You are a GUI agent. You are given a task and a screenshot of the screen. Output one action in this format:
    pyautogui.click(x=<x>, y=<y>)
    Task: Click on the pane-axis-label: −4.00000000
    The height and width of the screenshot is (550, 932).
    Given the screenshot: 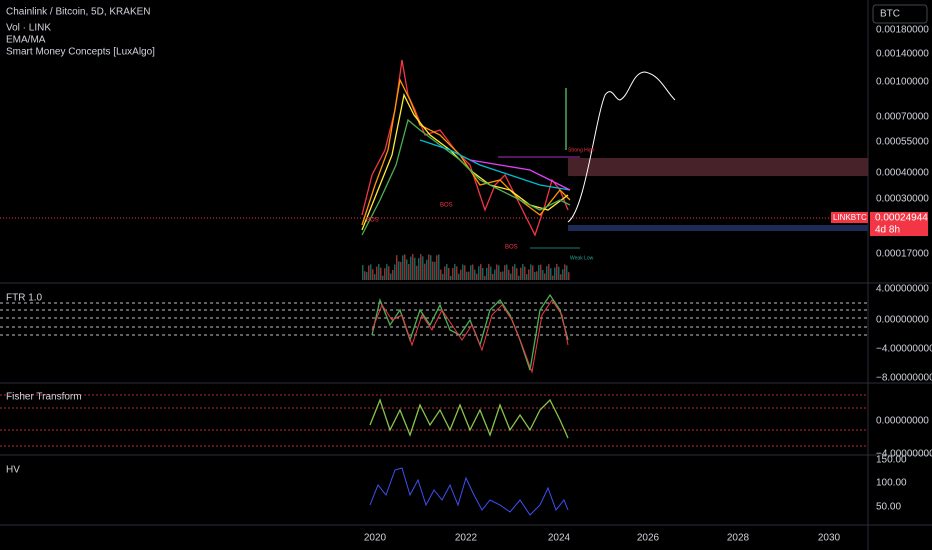 What is the action you would take?
    pyautogui.click(x=904, y=454)
    